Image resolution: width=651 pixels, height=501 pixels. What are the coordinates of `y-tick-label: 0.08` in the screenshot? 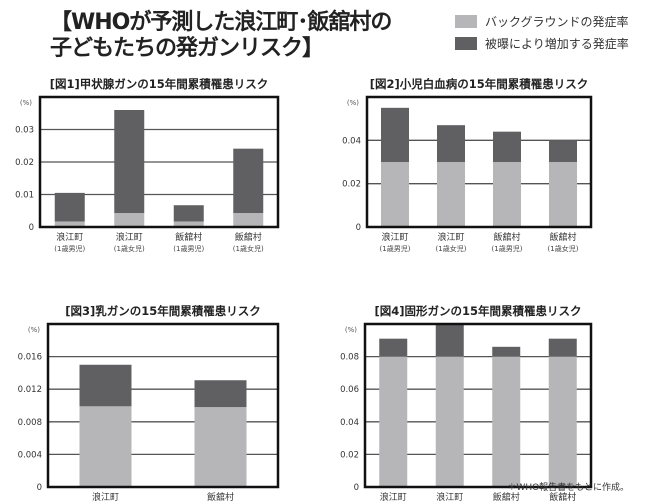 It's located at (349, 358).